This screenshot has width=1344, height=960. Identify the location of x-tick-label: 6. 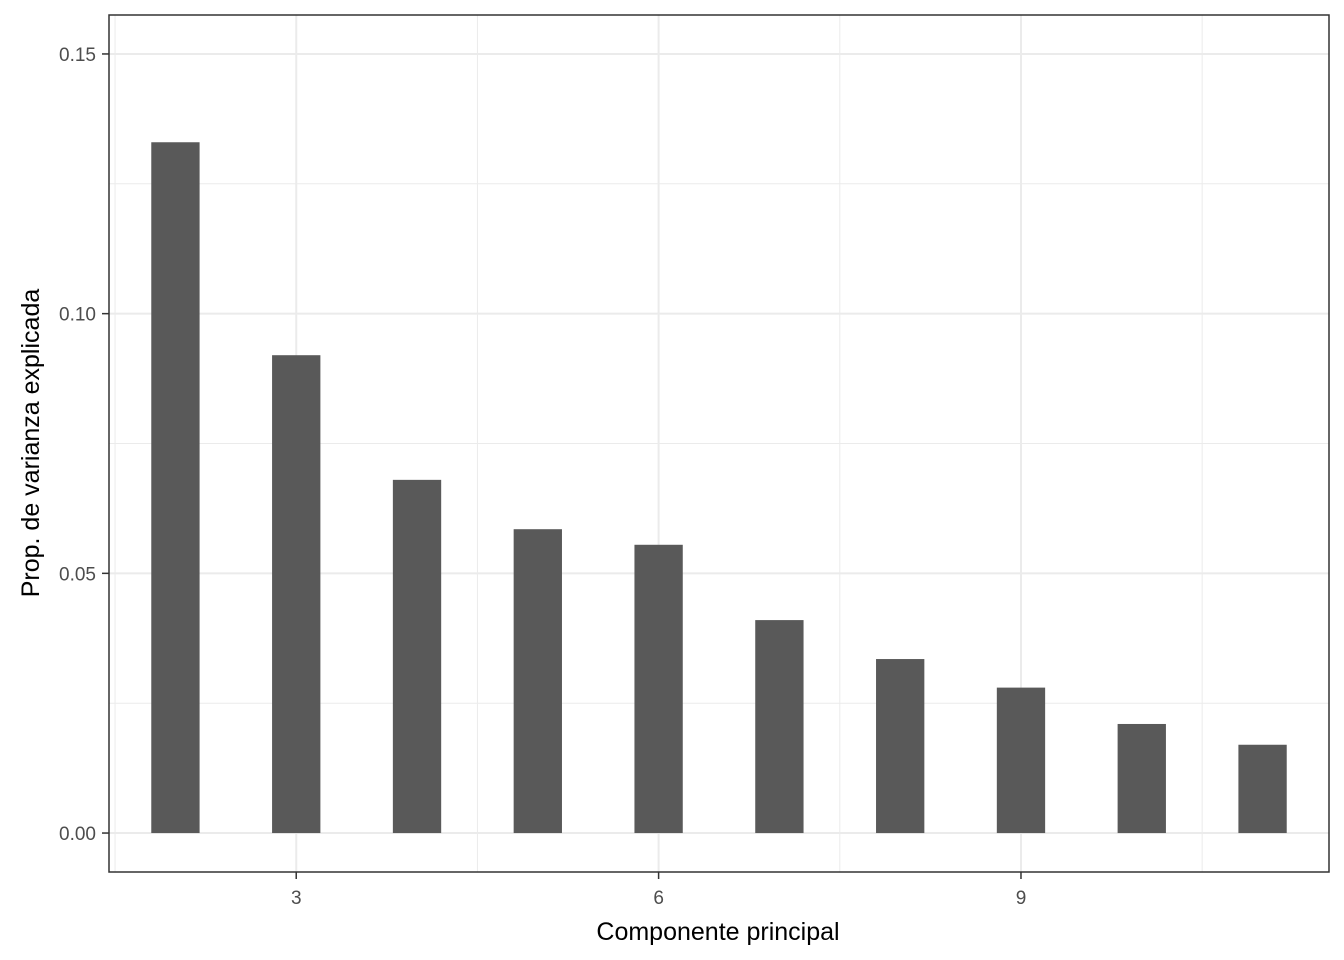
(658, 898).